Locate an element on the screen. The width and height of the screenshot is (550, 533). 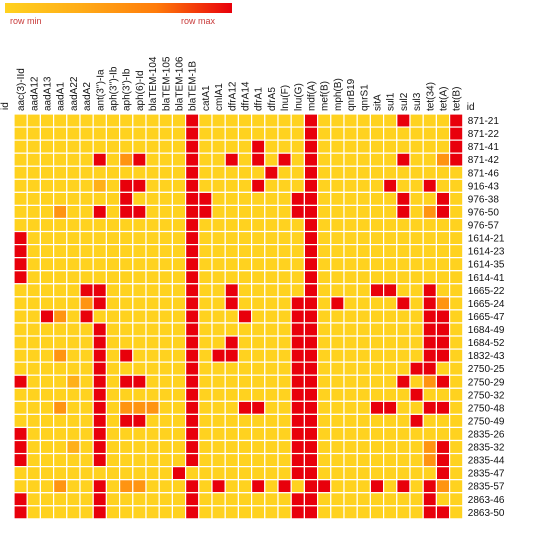
row-label: 1665-24 is located at coordinates (486, 304).